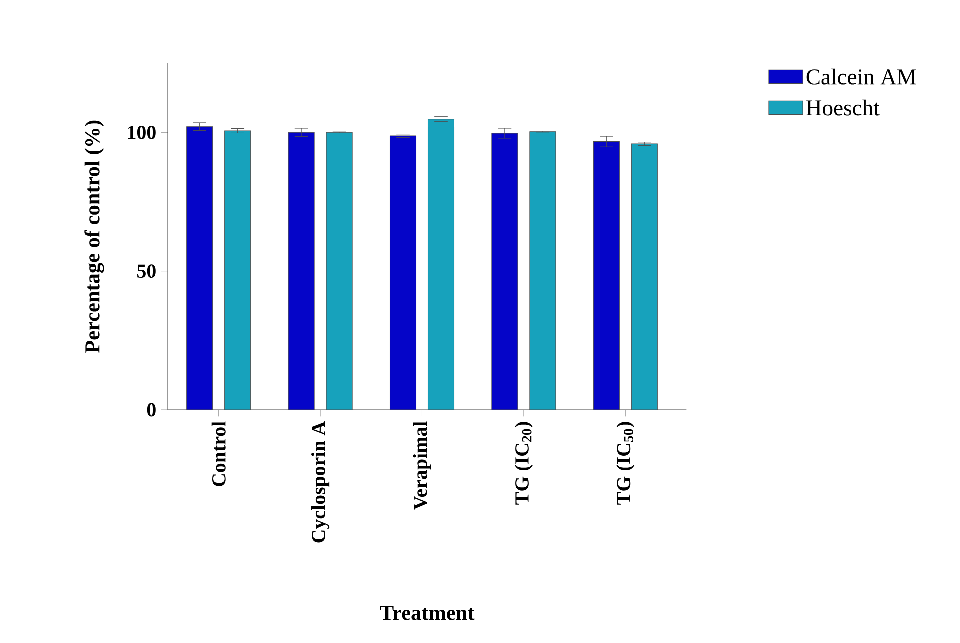 The height and width of the screenshot is (643, 960). Describe the element at coordinates (427, 613) in the screenshot. I see `x-axis-title: Treatment` at that location.